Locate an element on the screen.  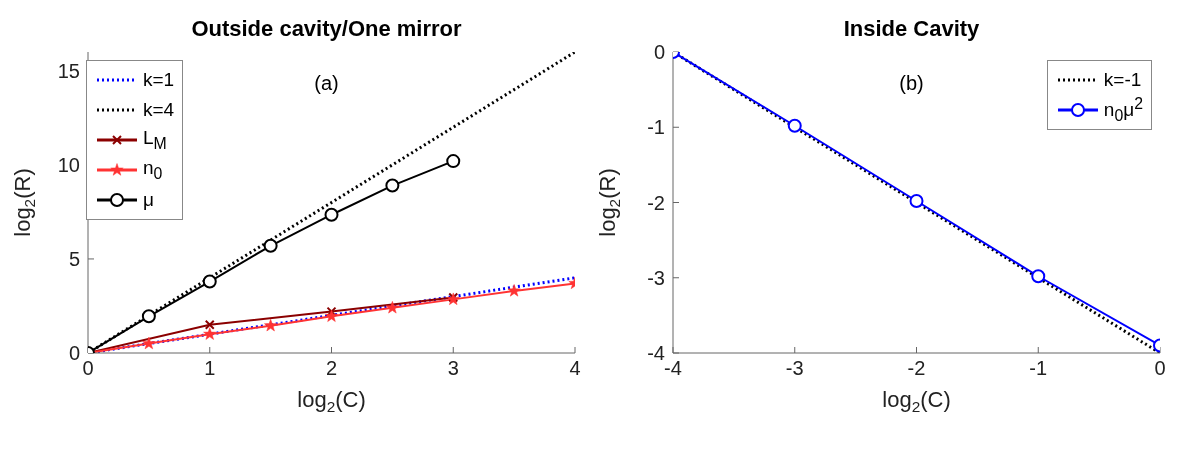
legend-label: L$_{M}$ is located at coordinates (155, 140).